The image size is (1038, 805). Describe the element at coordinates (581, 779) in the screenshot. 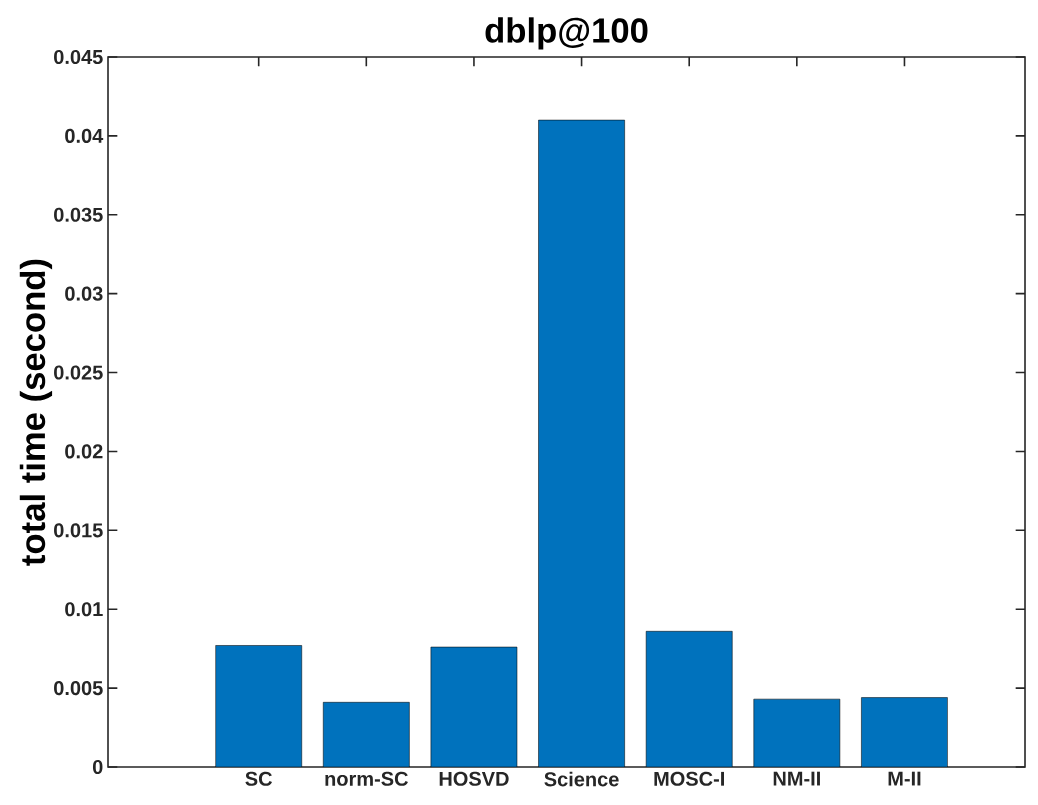

I see `x-tick-label: Science` at that location.